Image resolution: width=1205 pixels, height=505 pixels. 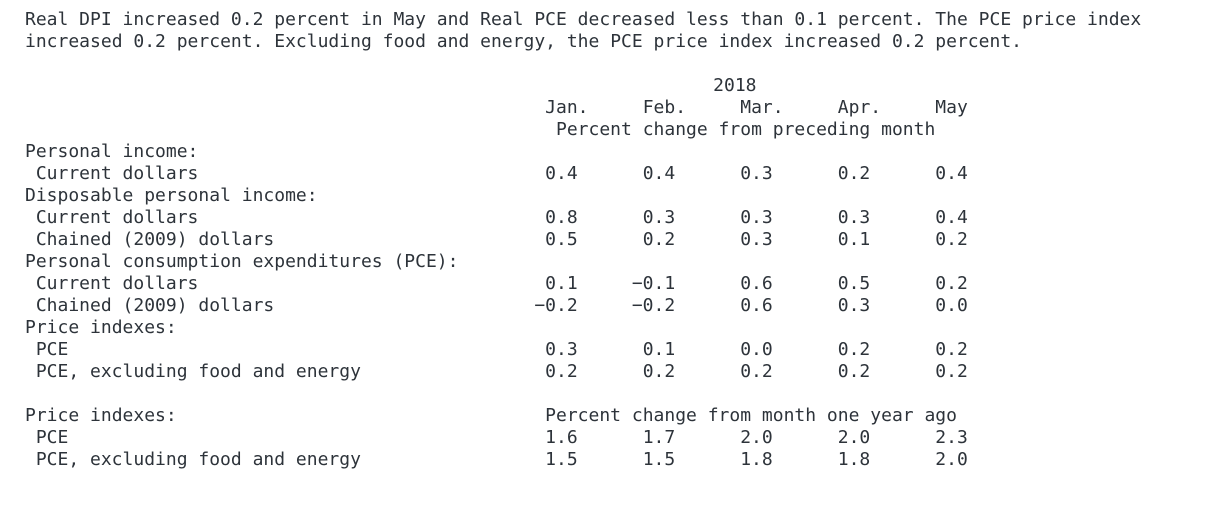 What do you see at coordinates (561, 437) in the screenshot?
I see `cell-value: 1.6` at bounding box center [561, 437].